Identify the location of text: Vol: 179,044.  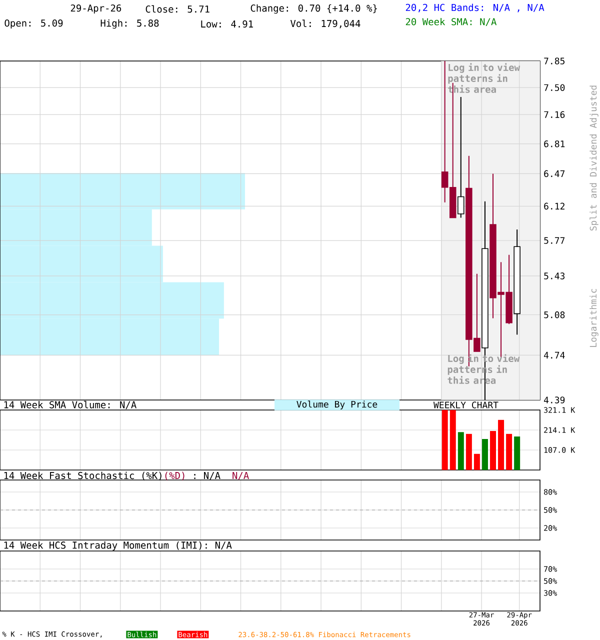
(325, 24).